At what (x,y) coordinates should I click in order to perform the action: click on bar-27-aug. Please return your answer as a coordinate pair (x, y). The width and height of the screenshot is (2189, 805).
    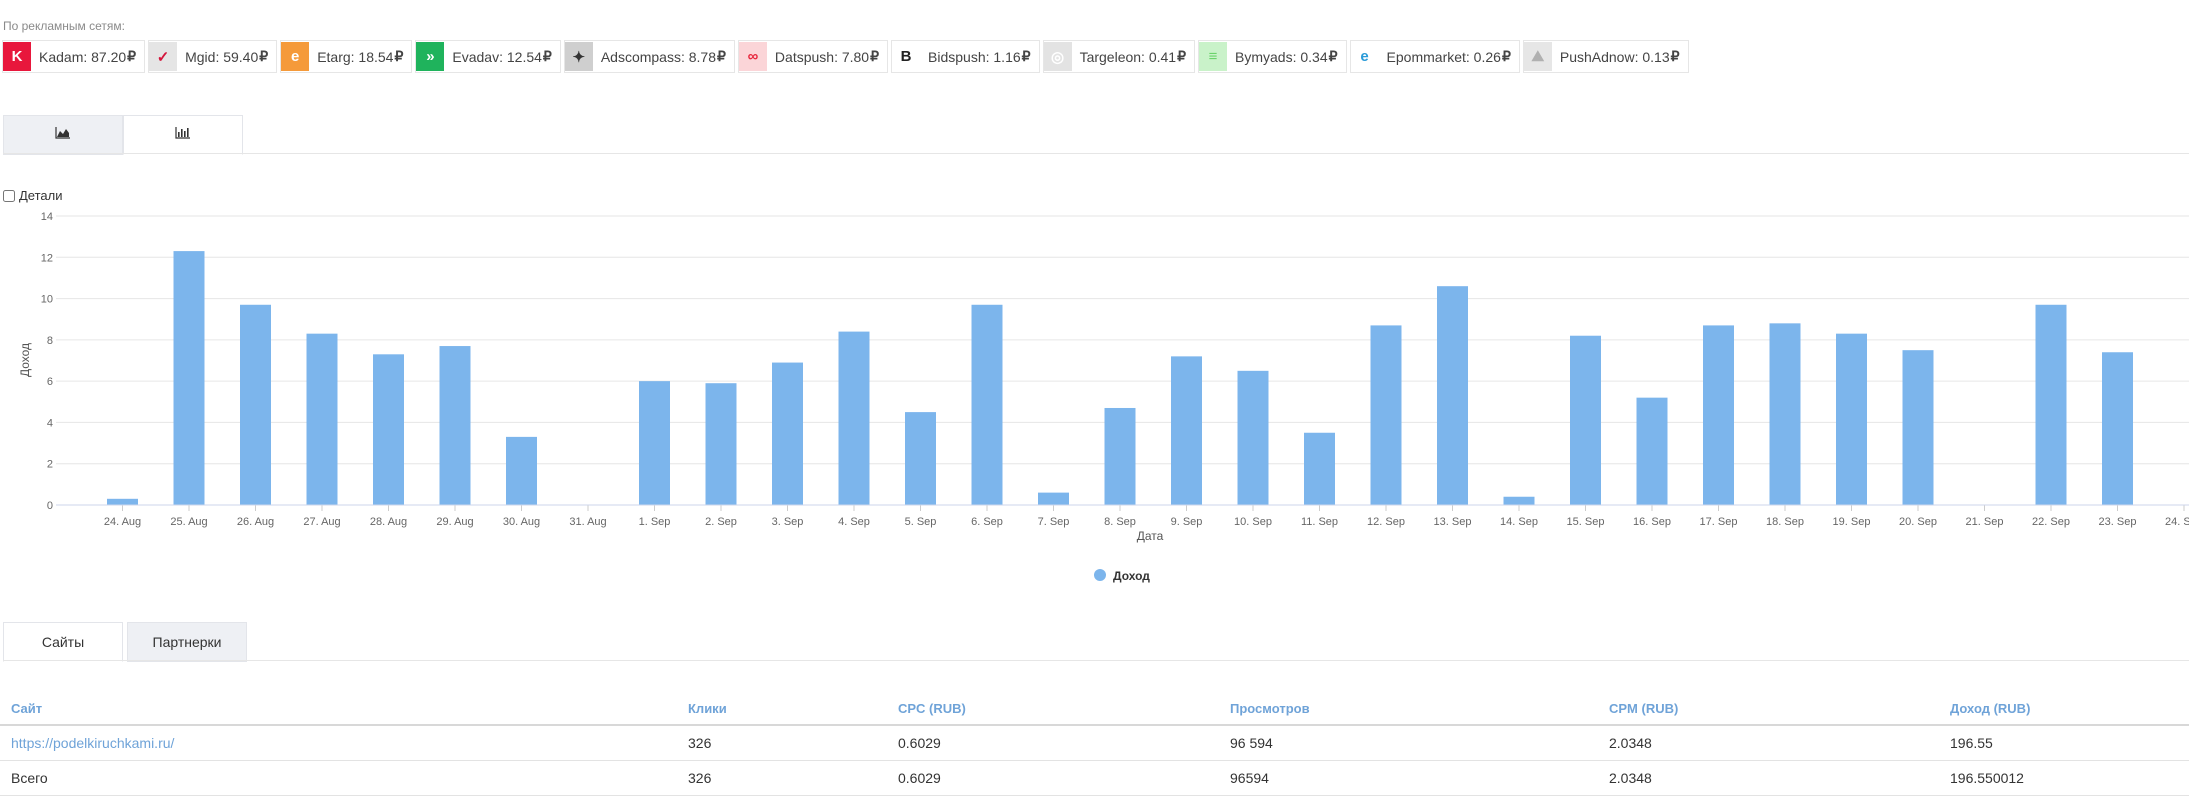
    Looking at the image, I should click on (322, 419).